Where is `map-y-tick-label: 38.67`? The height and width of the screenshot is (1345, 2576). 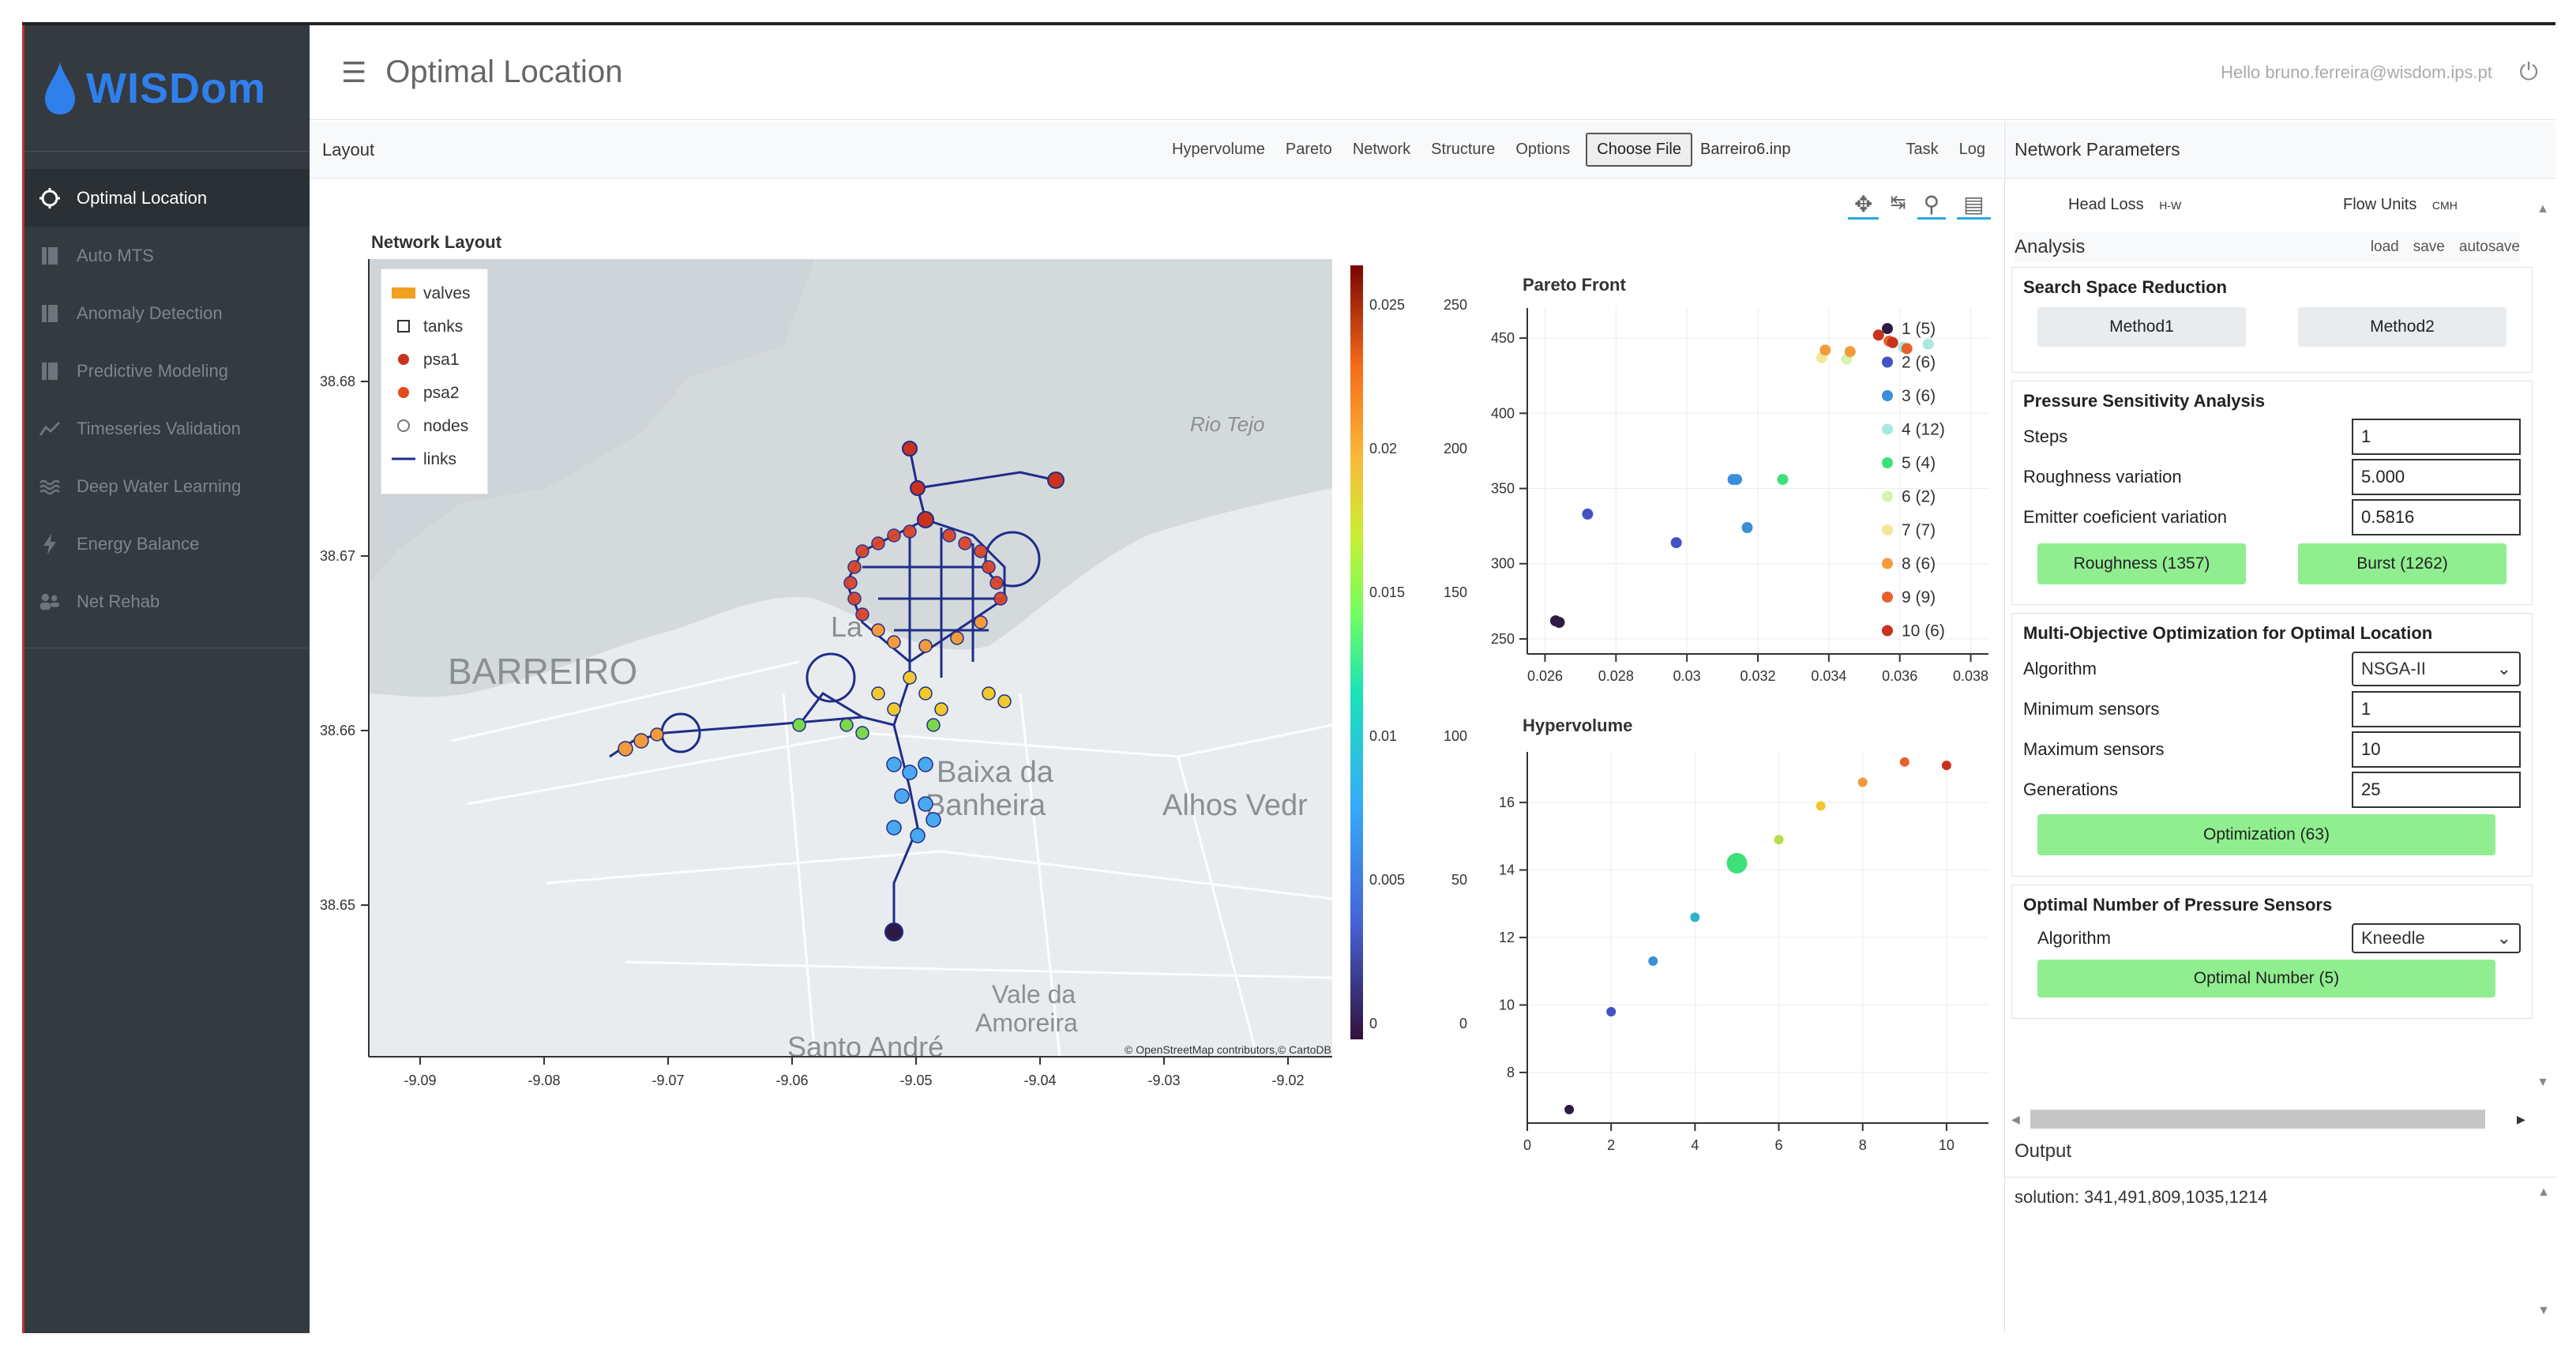 map-y-tick-label: 38.67 is located at coordinates (337, 556).